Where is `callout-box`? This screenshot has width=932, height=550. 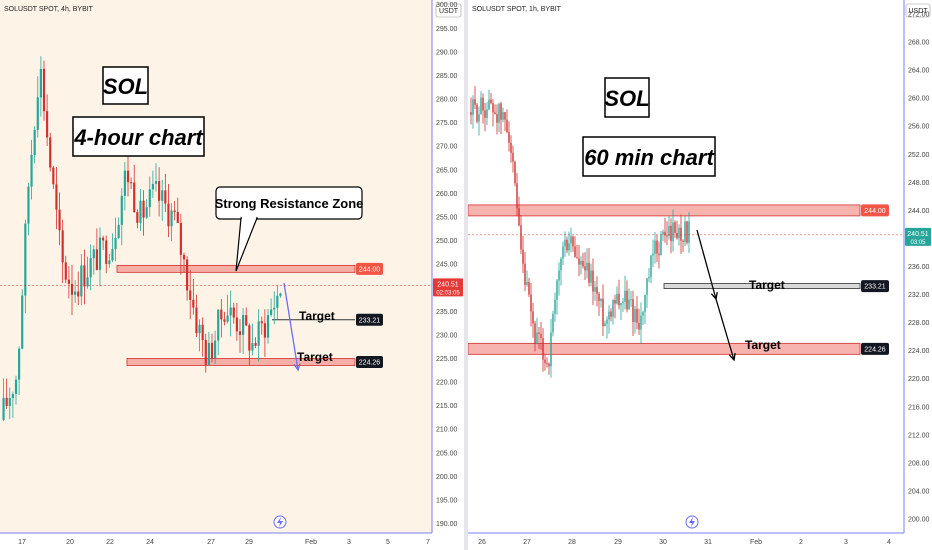 callout-box is located at coordinates (289, 203).